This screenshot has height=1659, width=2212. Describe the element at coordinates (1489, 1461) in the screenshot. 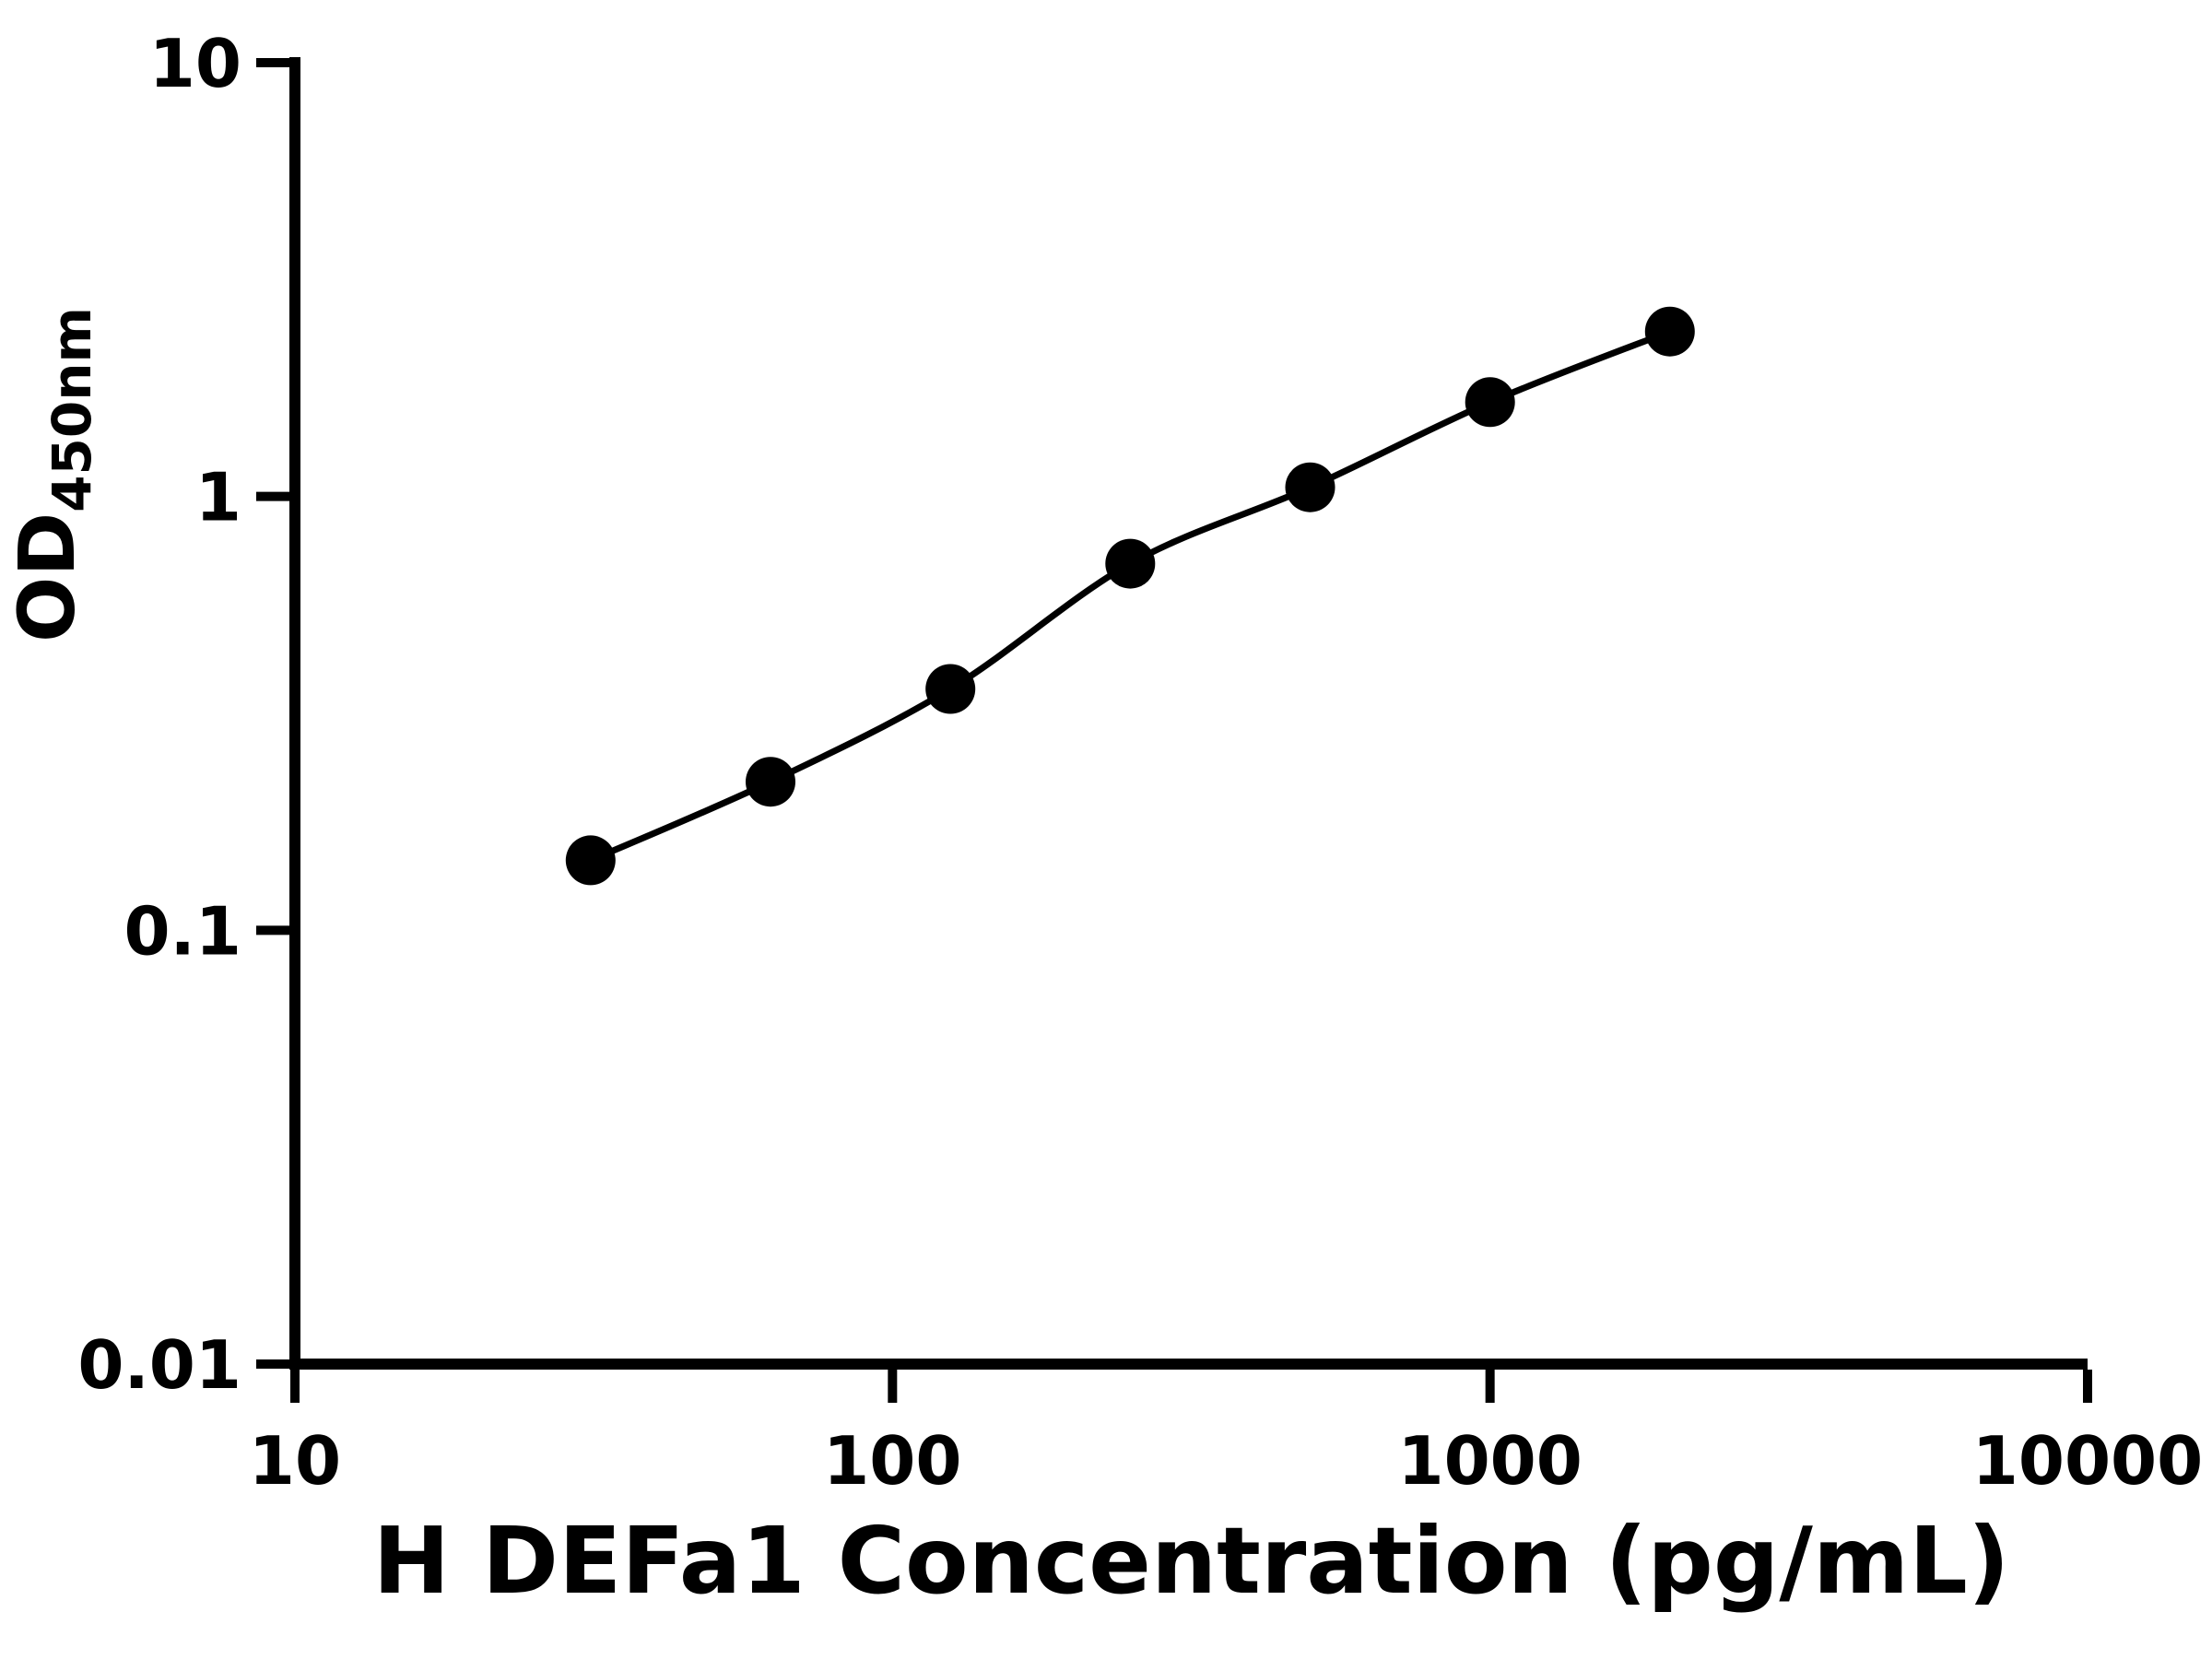

I see `x-tick-label: 1000` at that location.